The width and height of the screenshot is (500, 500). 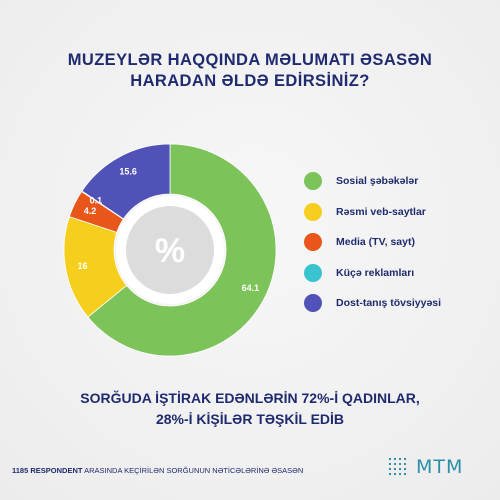 I want to click on slice-friend-recommendation, so click(x=126, y=181).